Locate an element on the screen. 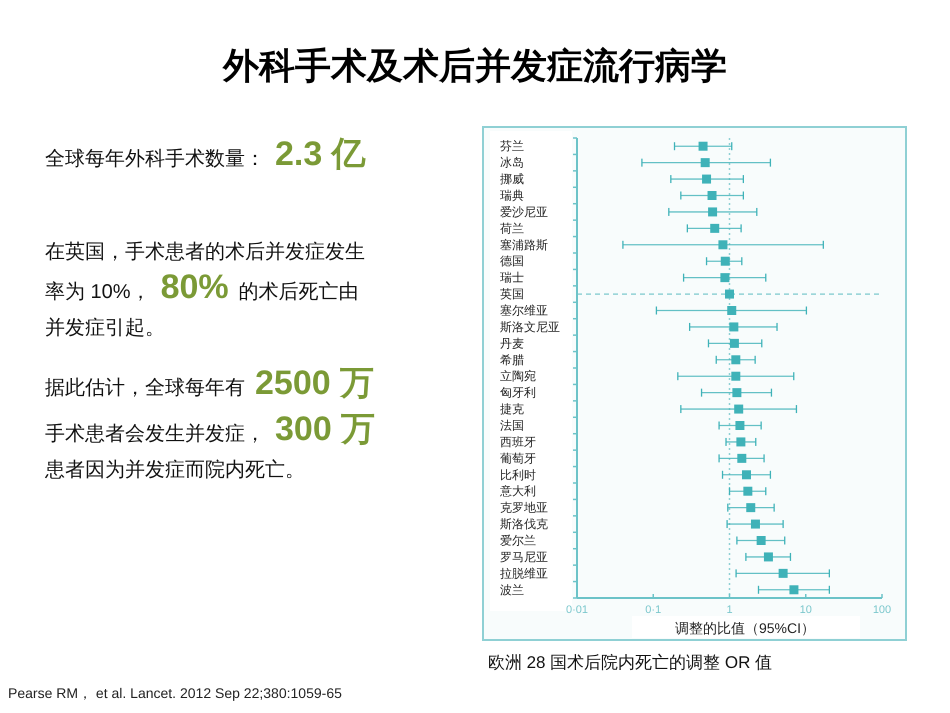 Image resolution: width=950 pixels, height=713 pixels. y-tick-label: 拉脱维亚 is located at coordinates (524, 573).